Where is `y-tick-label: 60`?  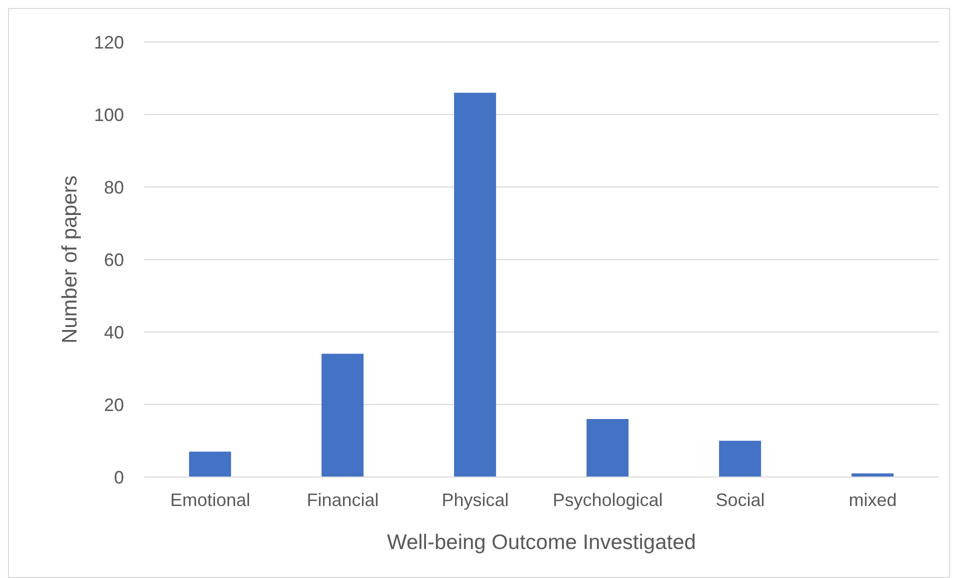
y-tick-label: 60 is located at coordinates (114, 260).